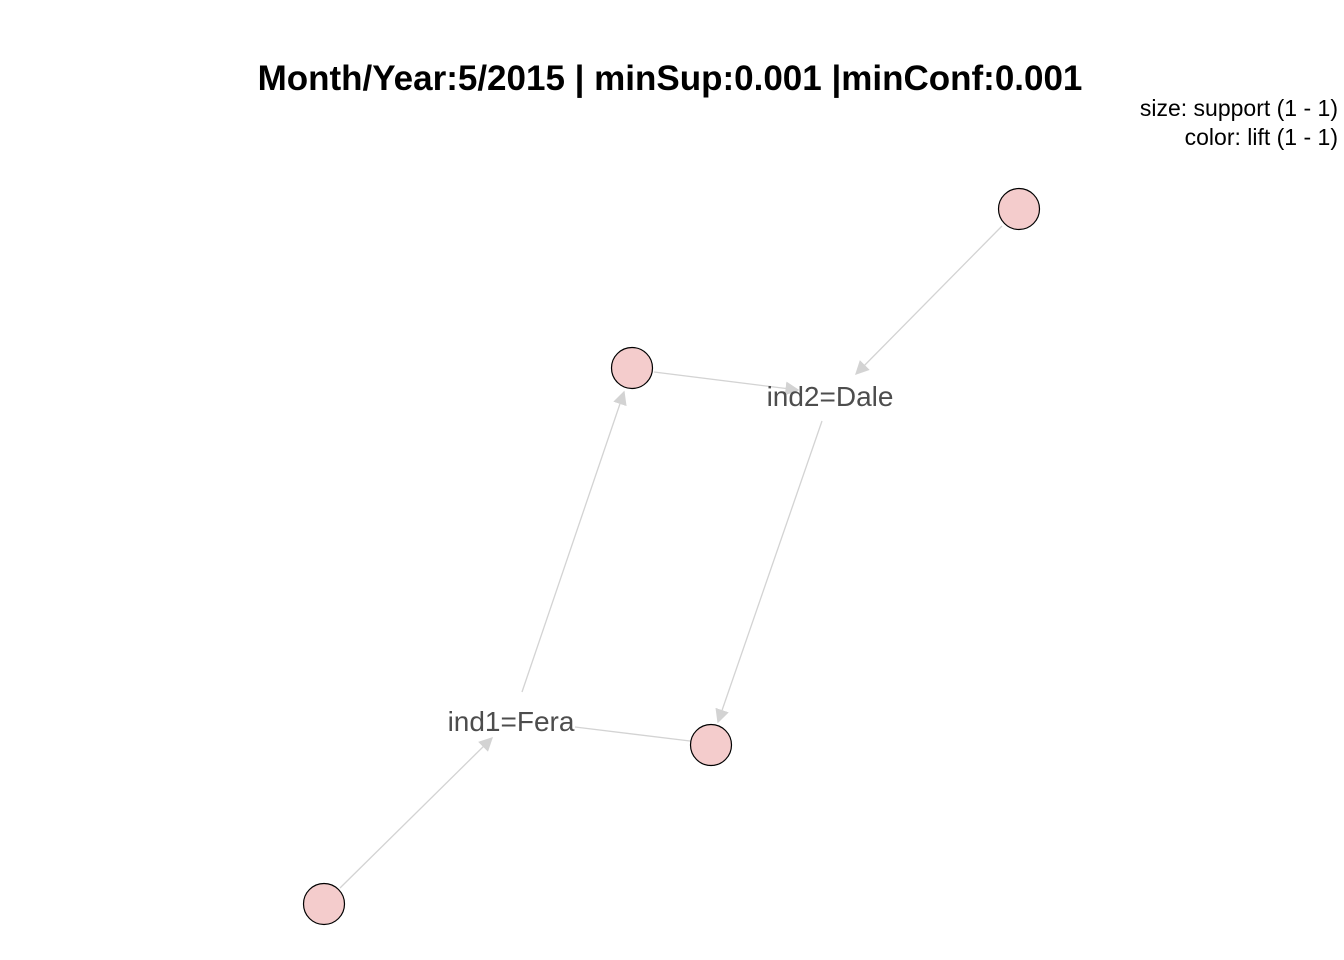 The image size is (1344, 960). I want to click on rule-node-top-right, so click(1019, 209).